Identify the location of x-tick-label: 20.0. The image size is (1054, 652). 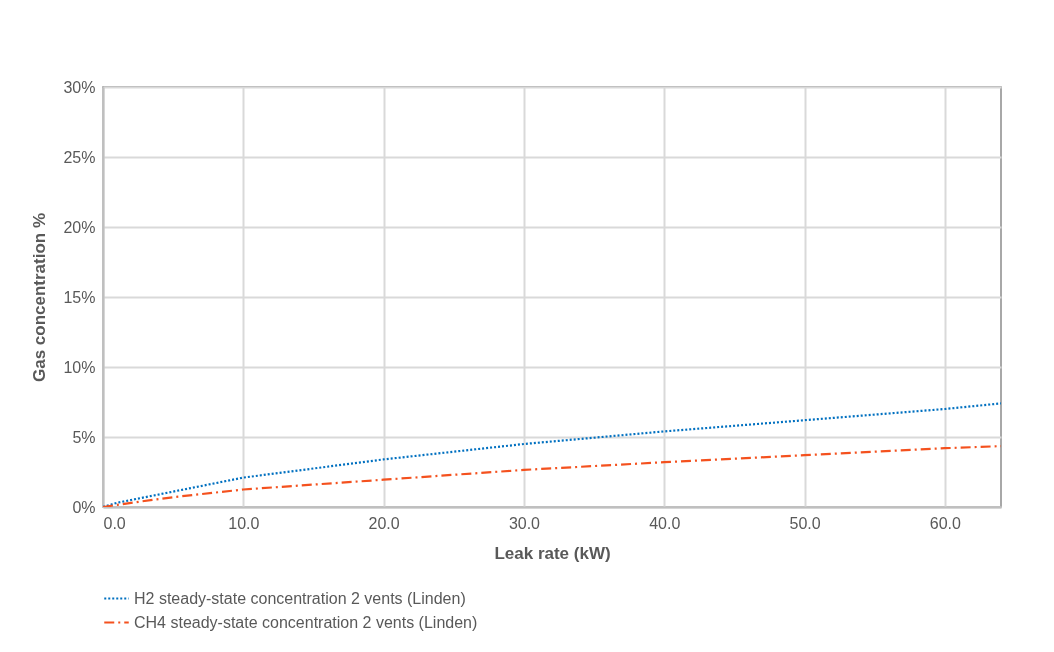
(384, 523).